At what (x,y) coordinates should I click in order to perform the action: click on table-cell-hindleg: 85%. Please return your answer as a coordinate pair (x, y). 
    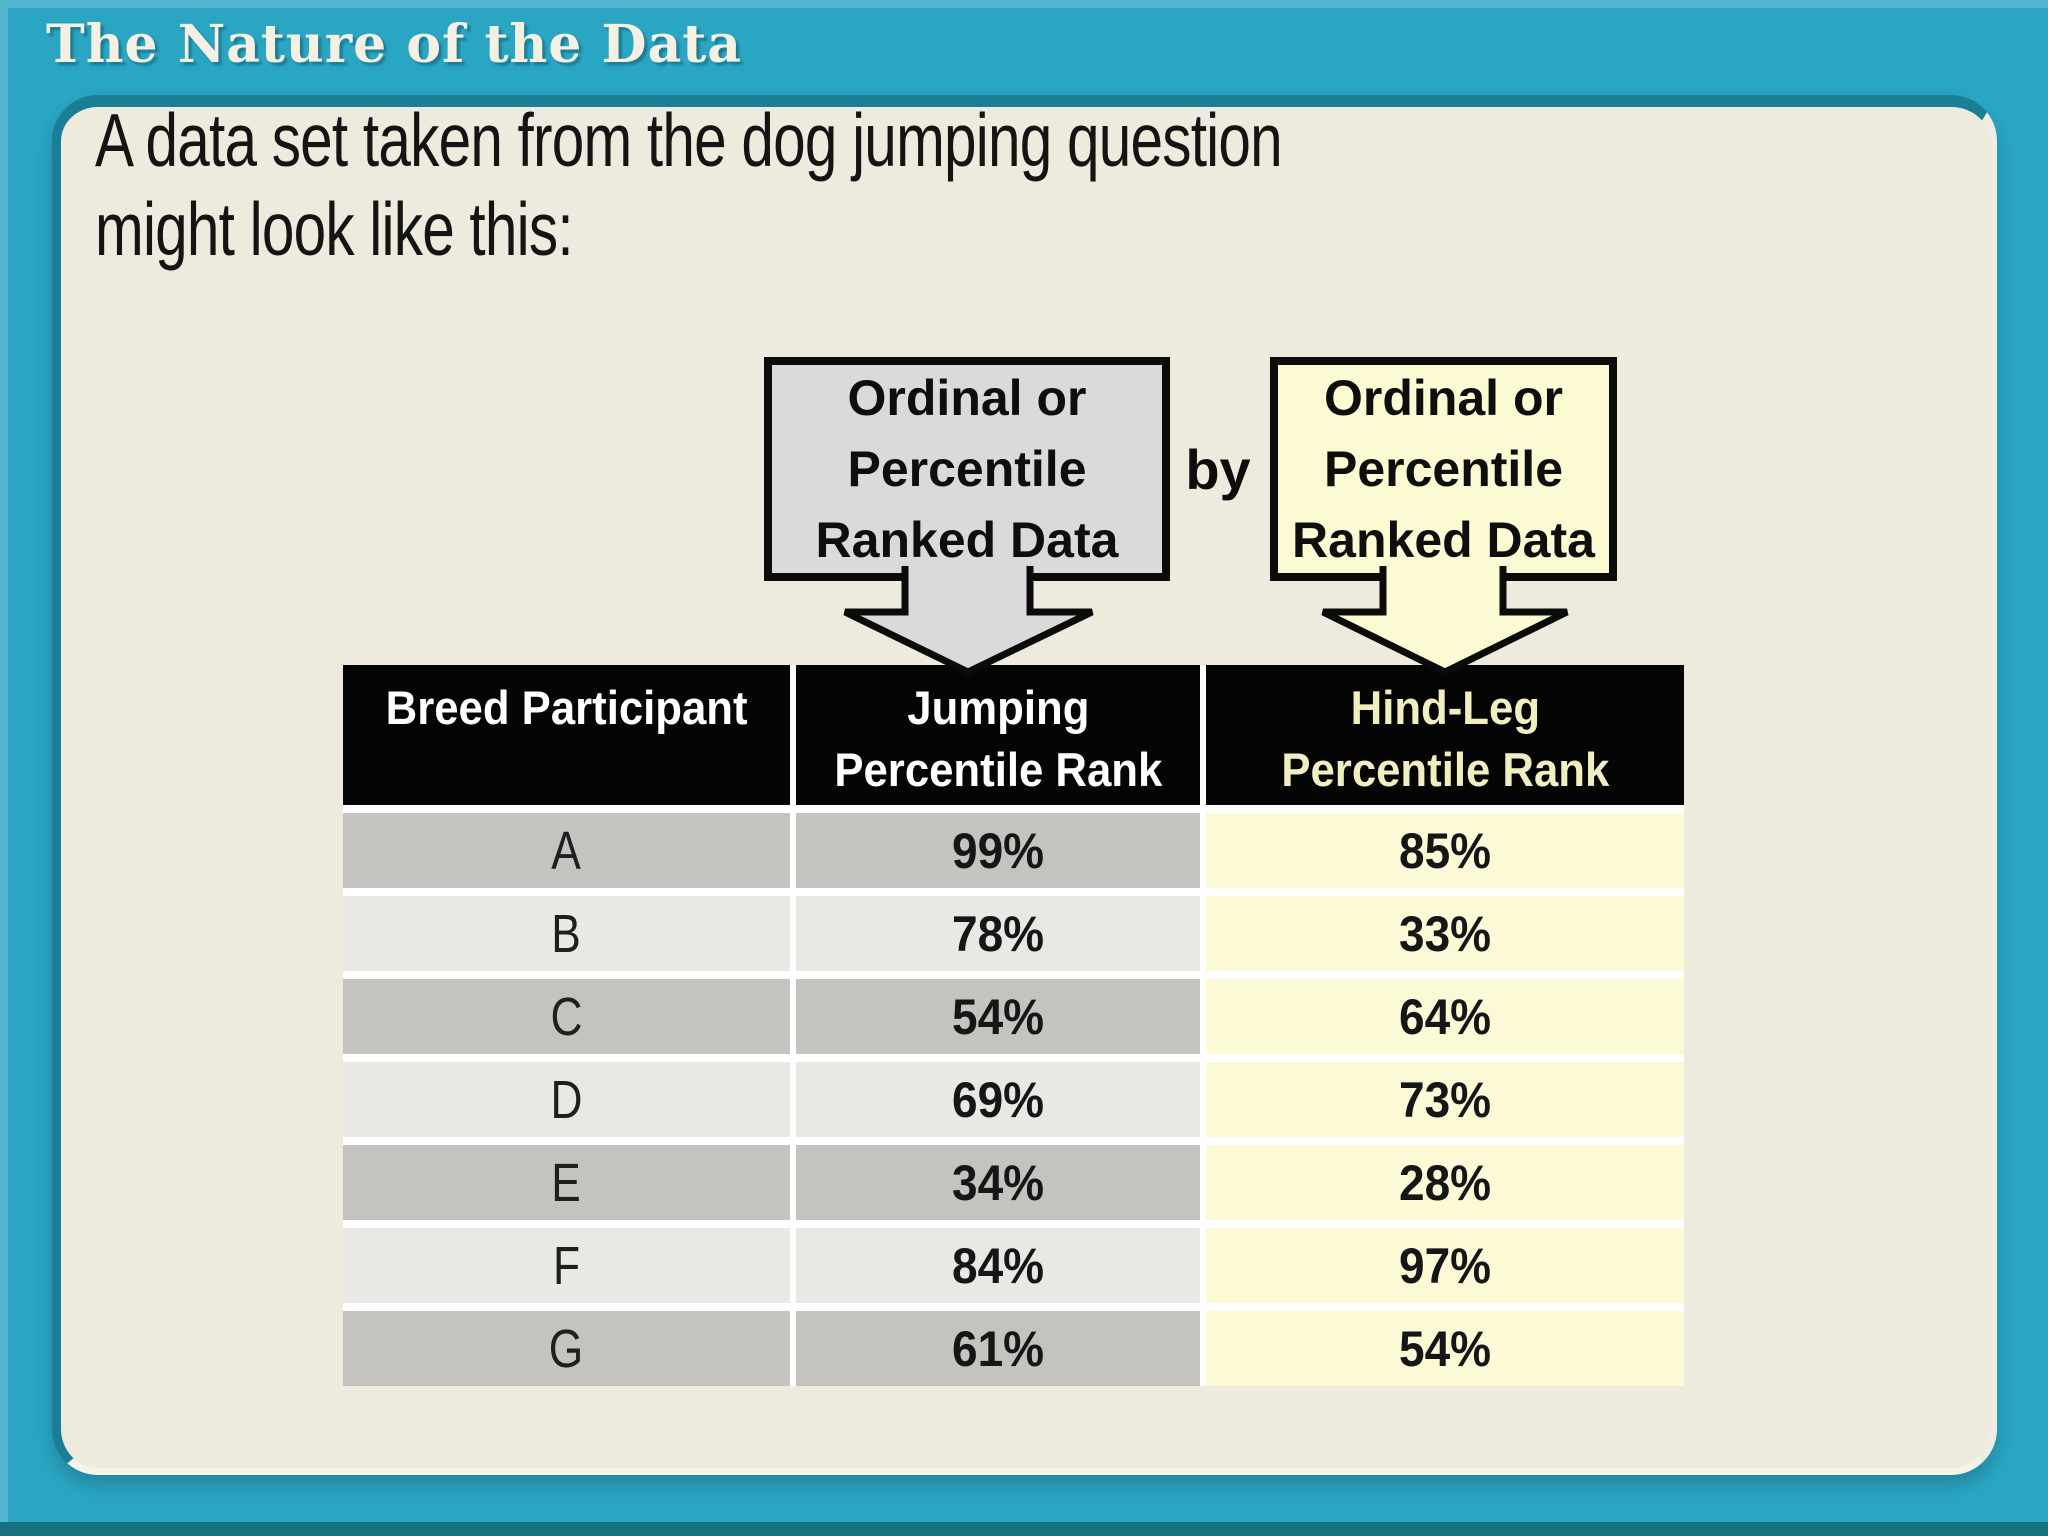
    Looking at the image, I should click on (1445, 850).